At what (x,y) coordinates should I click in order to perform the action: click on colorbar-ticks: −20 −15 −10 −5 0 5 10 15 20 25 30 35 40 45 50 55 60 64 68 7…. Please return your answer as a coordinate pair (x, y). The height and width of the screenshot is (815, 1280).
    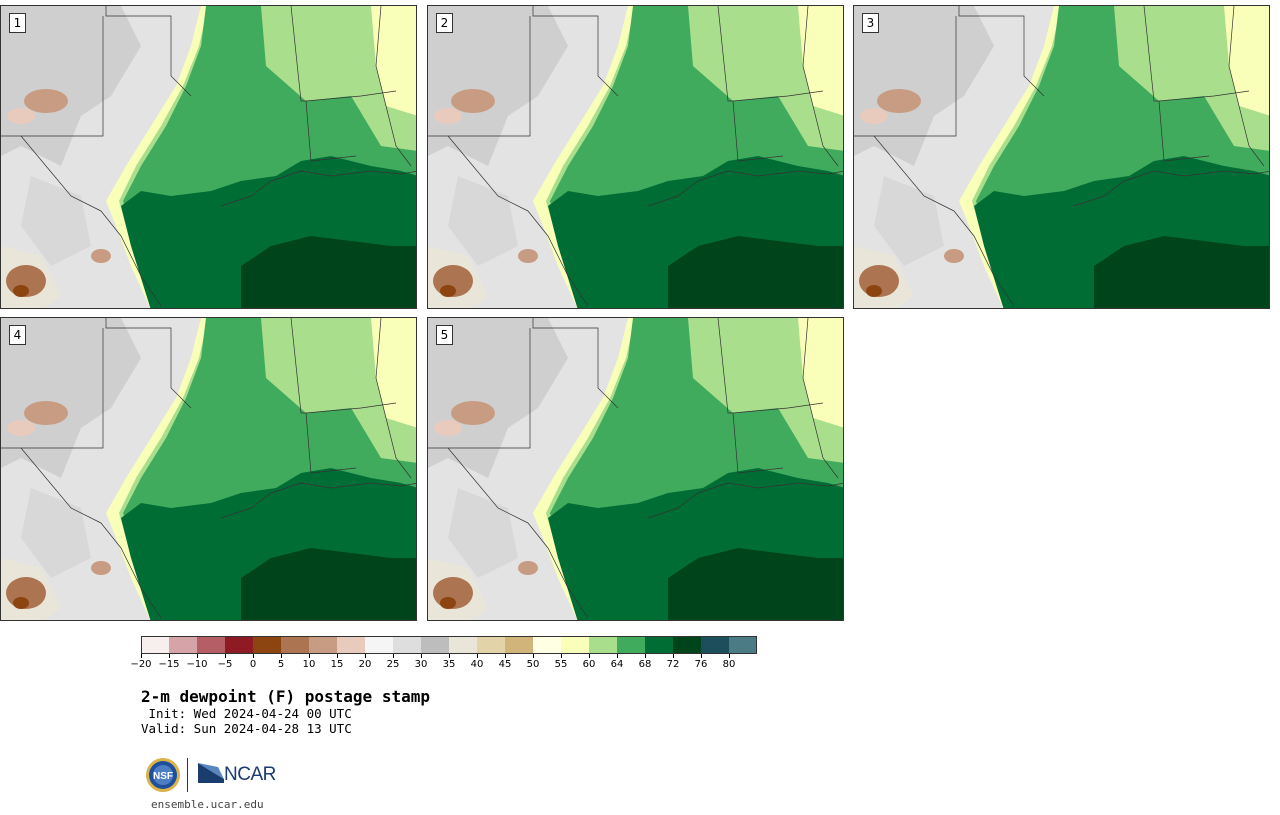
    Looking at the image, I should click on (455, 664).